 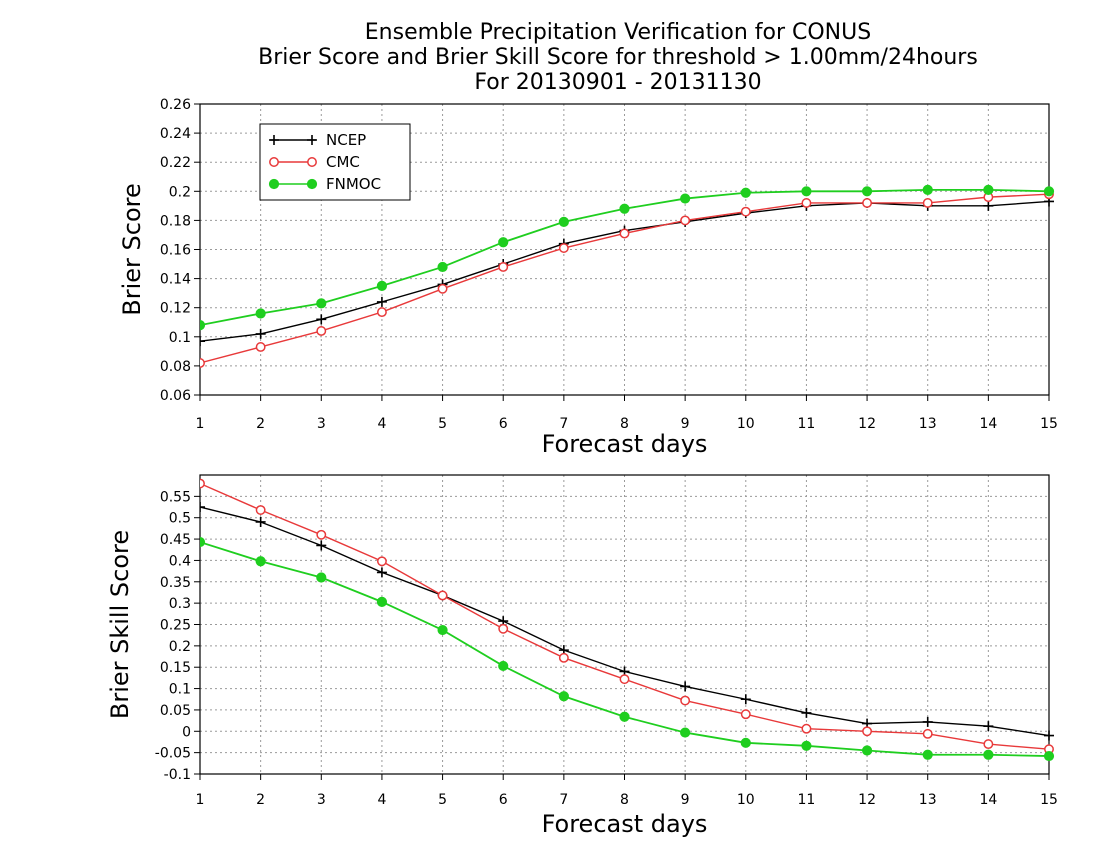 I want to click on y-tick-label: 0.15, so click(x=175, y=668).